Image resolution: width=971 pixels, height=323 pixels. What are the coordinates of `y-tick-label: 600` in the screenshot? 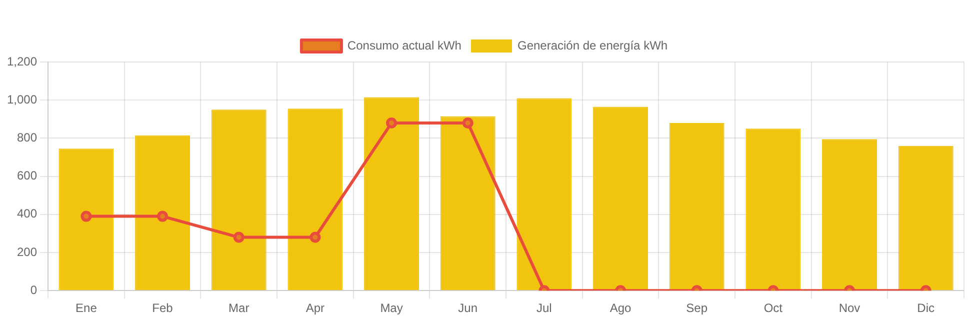 It's located at (27, 175).